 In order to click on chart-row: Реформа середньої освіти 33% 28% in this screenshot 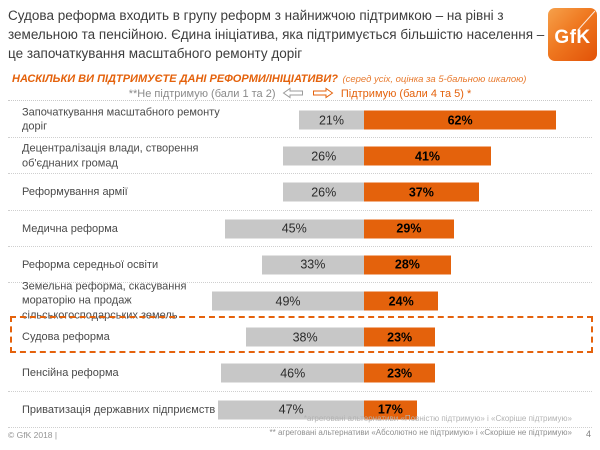, I will do `click(300, 265)`.